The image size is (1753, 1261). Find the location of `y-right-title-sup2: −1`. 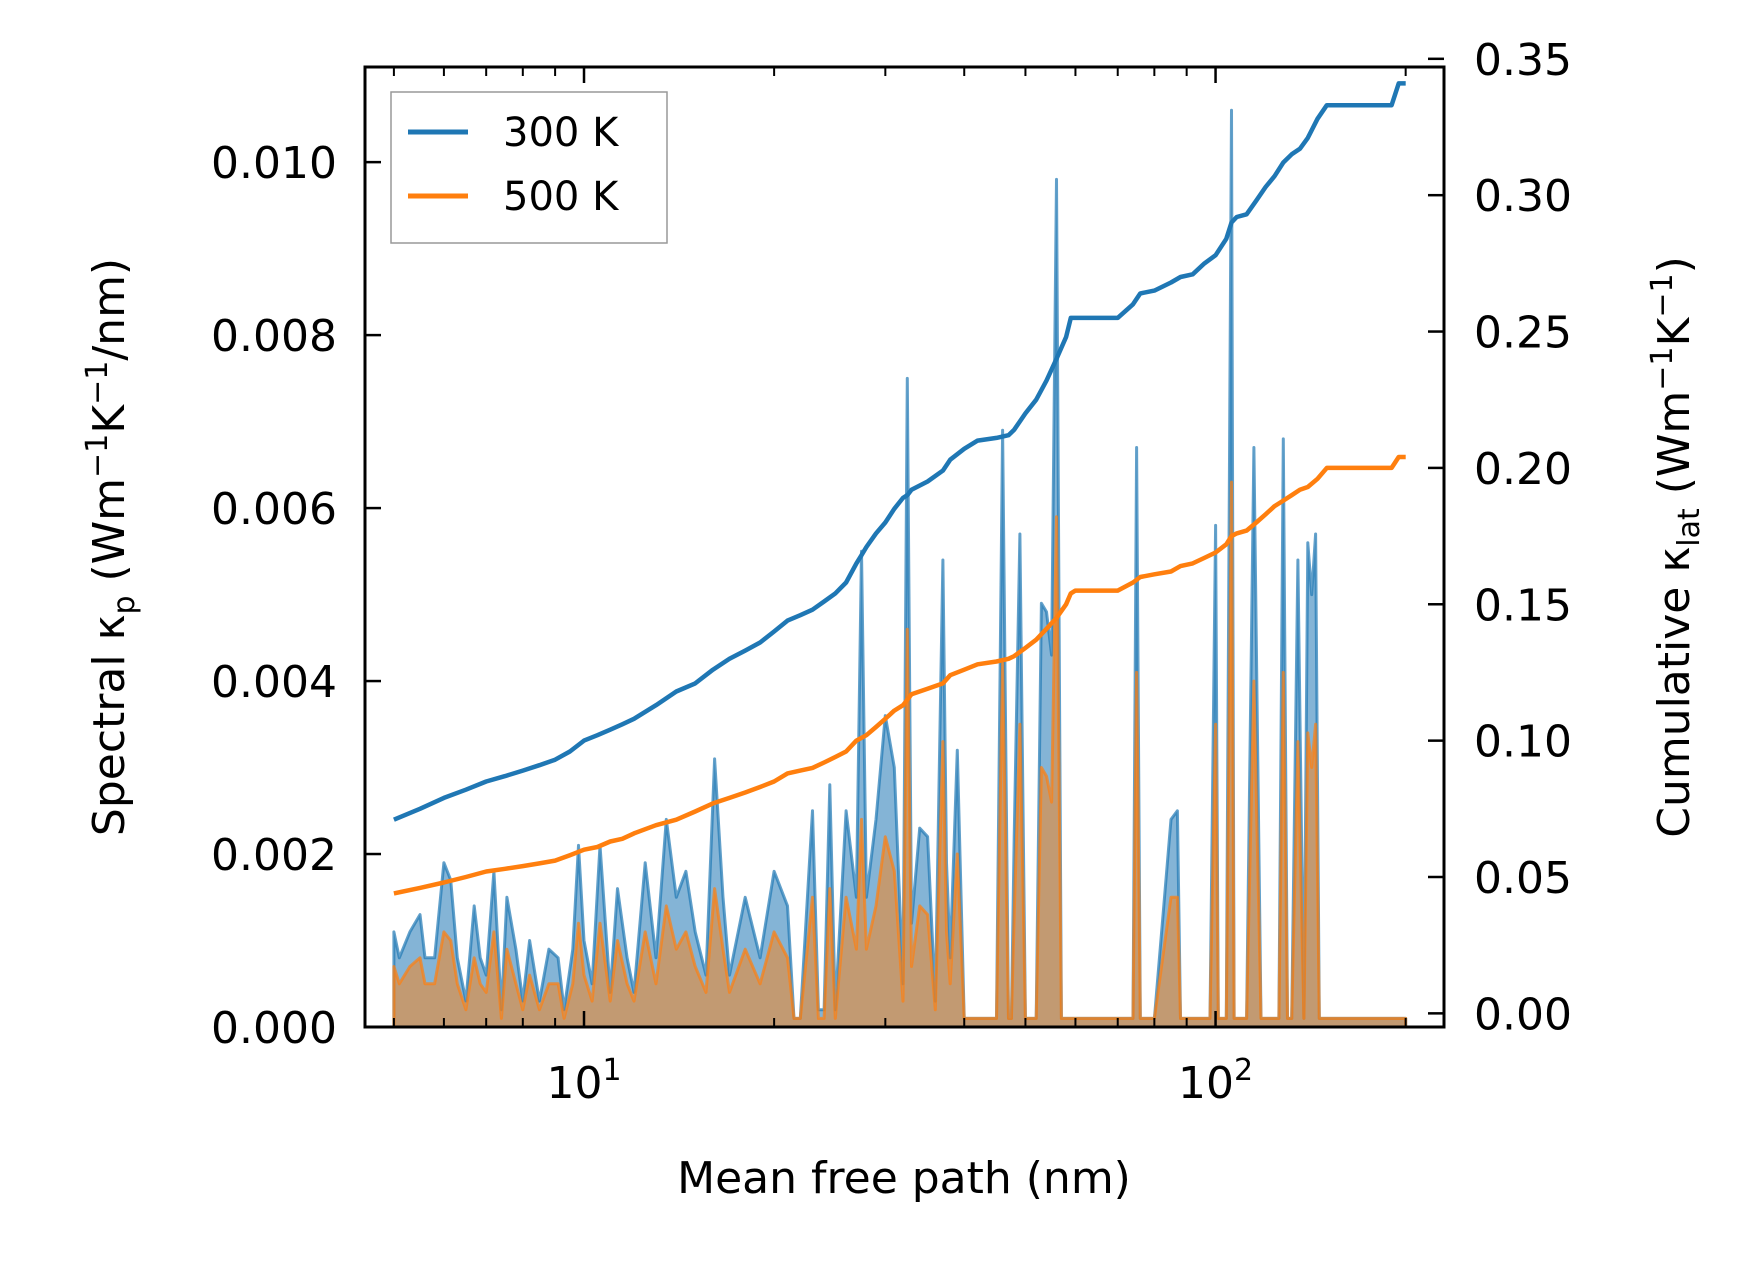

y-right-title-sup2: −1 is located at coordinates (1662, 295).